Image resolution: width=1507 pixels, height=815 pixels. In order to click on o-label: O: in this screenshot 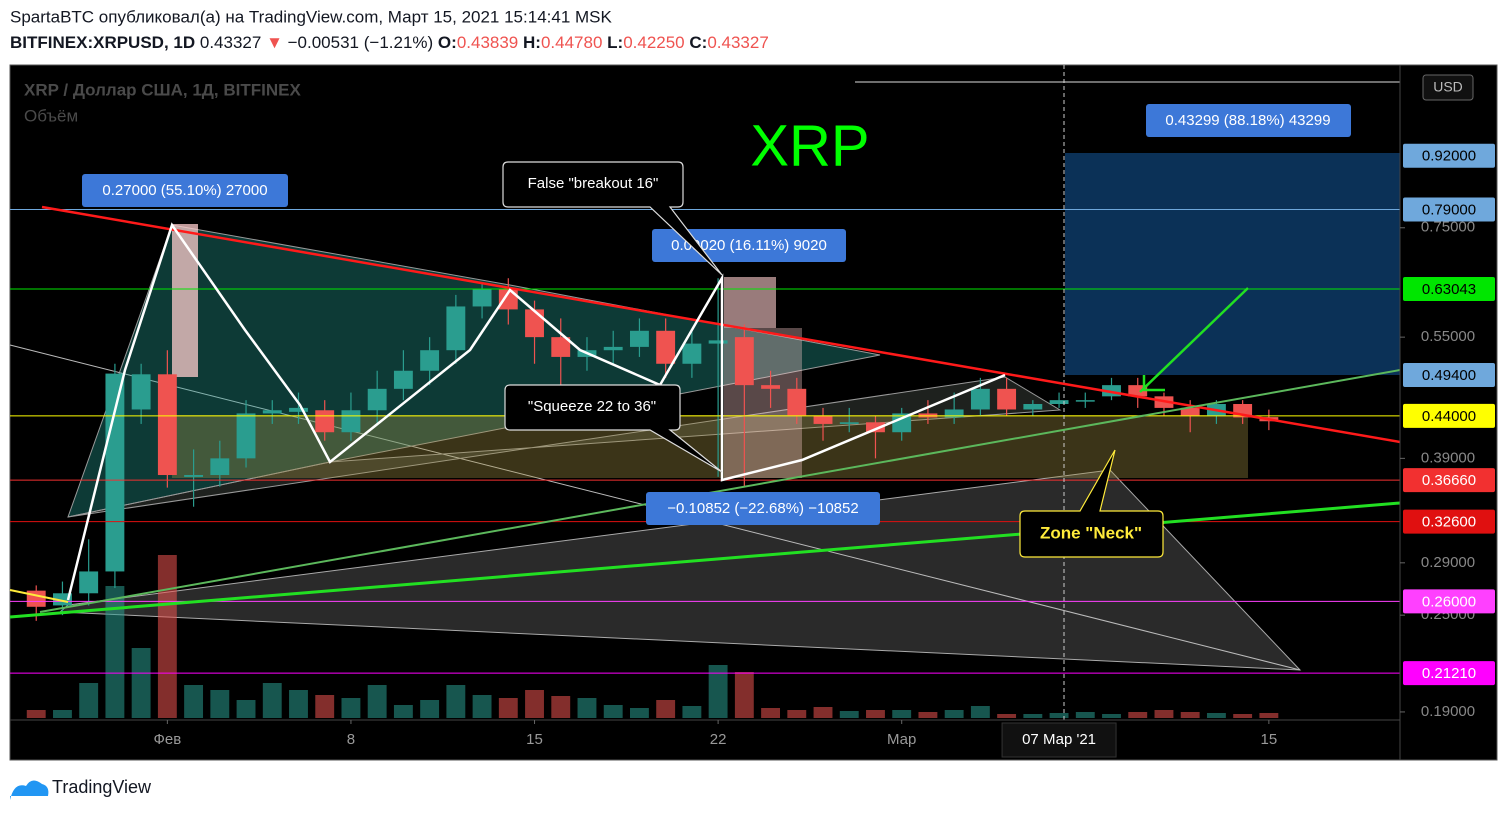, I will do `click(447, 42)`.